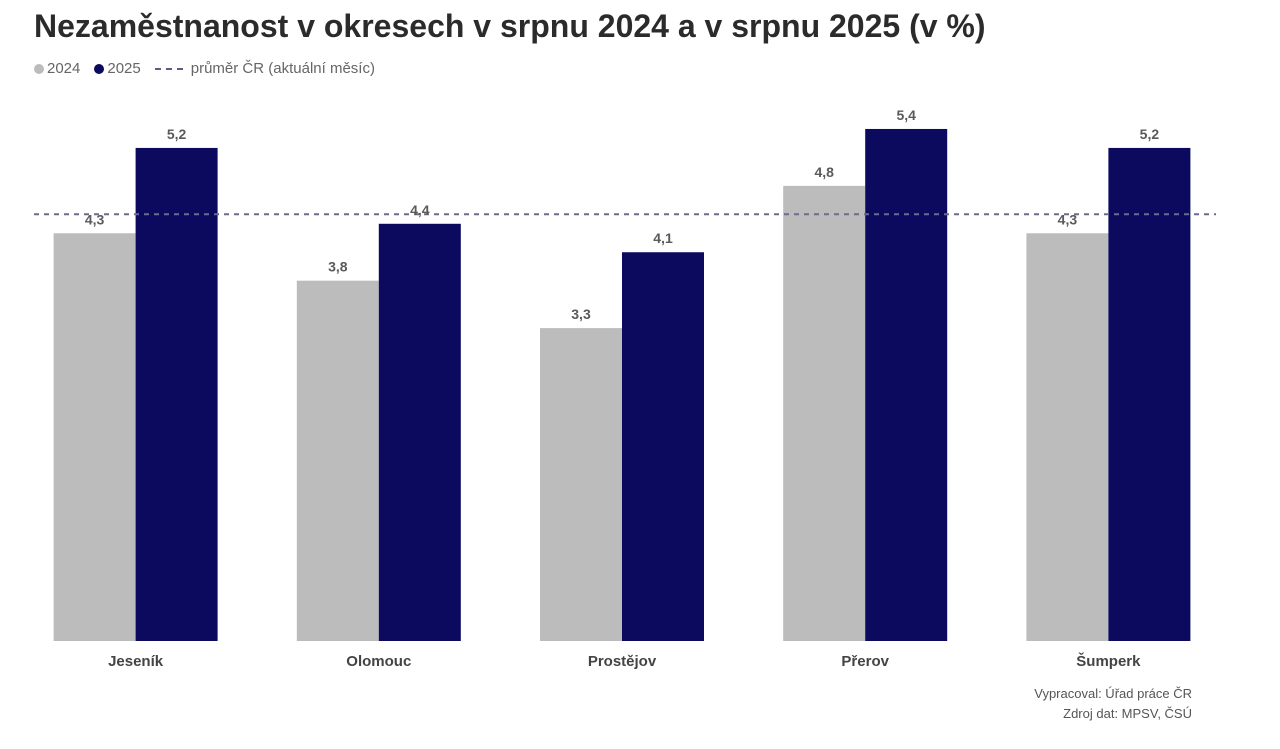 The height and width of the screenshot is (749, 1280). I want to click on legend-label-average: průměr ČR (aktuální měsíc), so click(282, 68).